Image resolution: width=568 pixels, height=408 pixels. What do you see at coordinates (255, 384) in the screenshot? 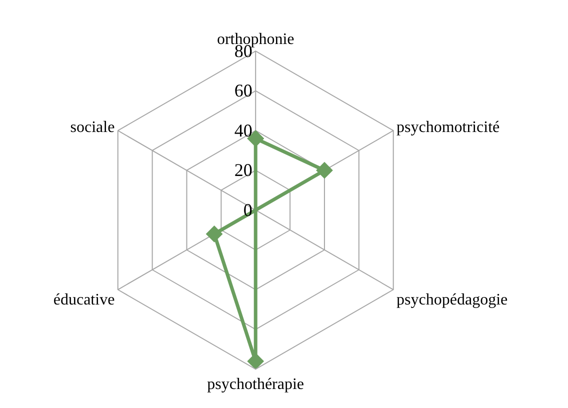
I see `spoke-label: psychothérapie` at bounding box center [255, 384].